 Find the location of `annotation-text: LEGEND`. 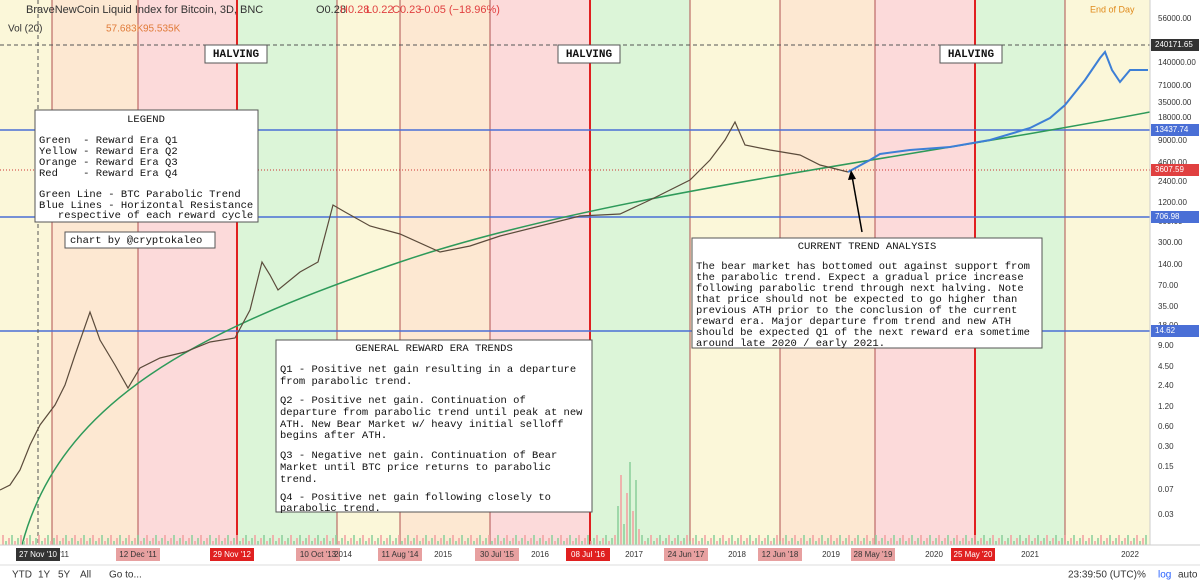

annotation-text: LEGEND is located at coordinates (146, 120).